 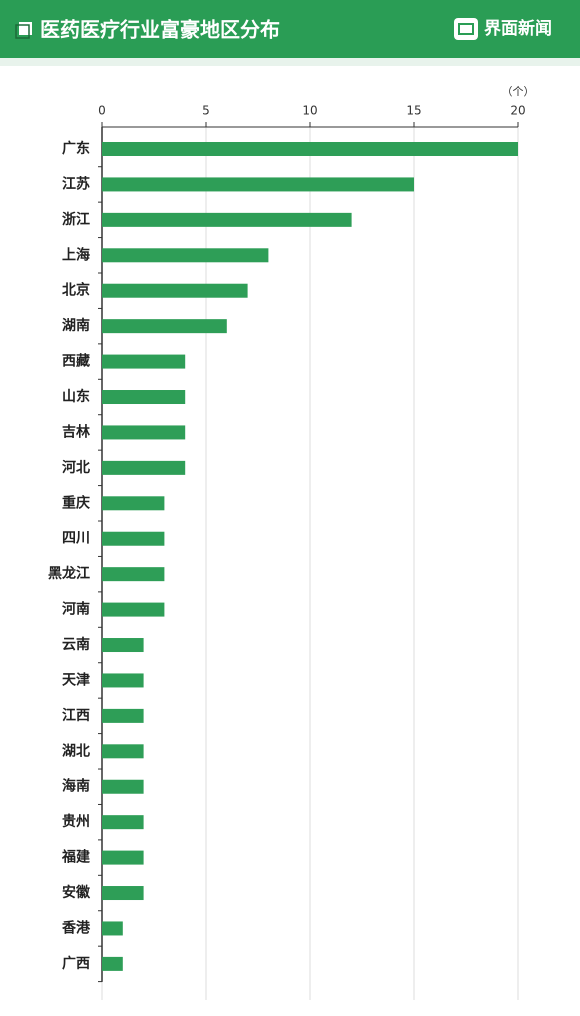 I want to click on y-tick-label: 广东, so click(x=76, y=148).